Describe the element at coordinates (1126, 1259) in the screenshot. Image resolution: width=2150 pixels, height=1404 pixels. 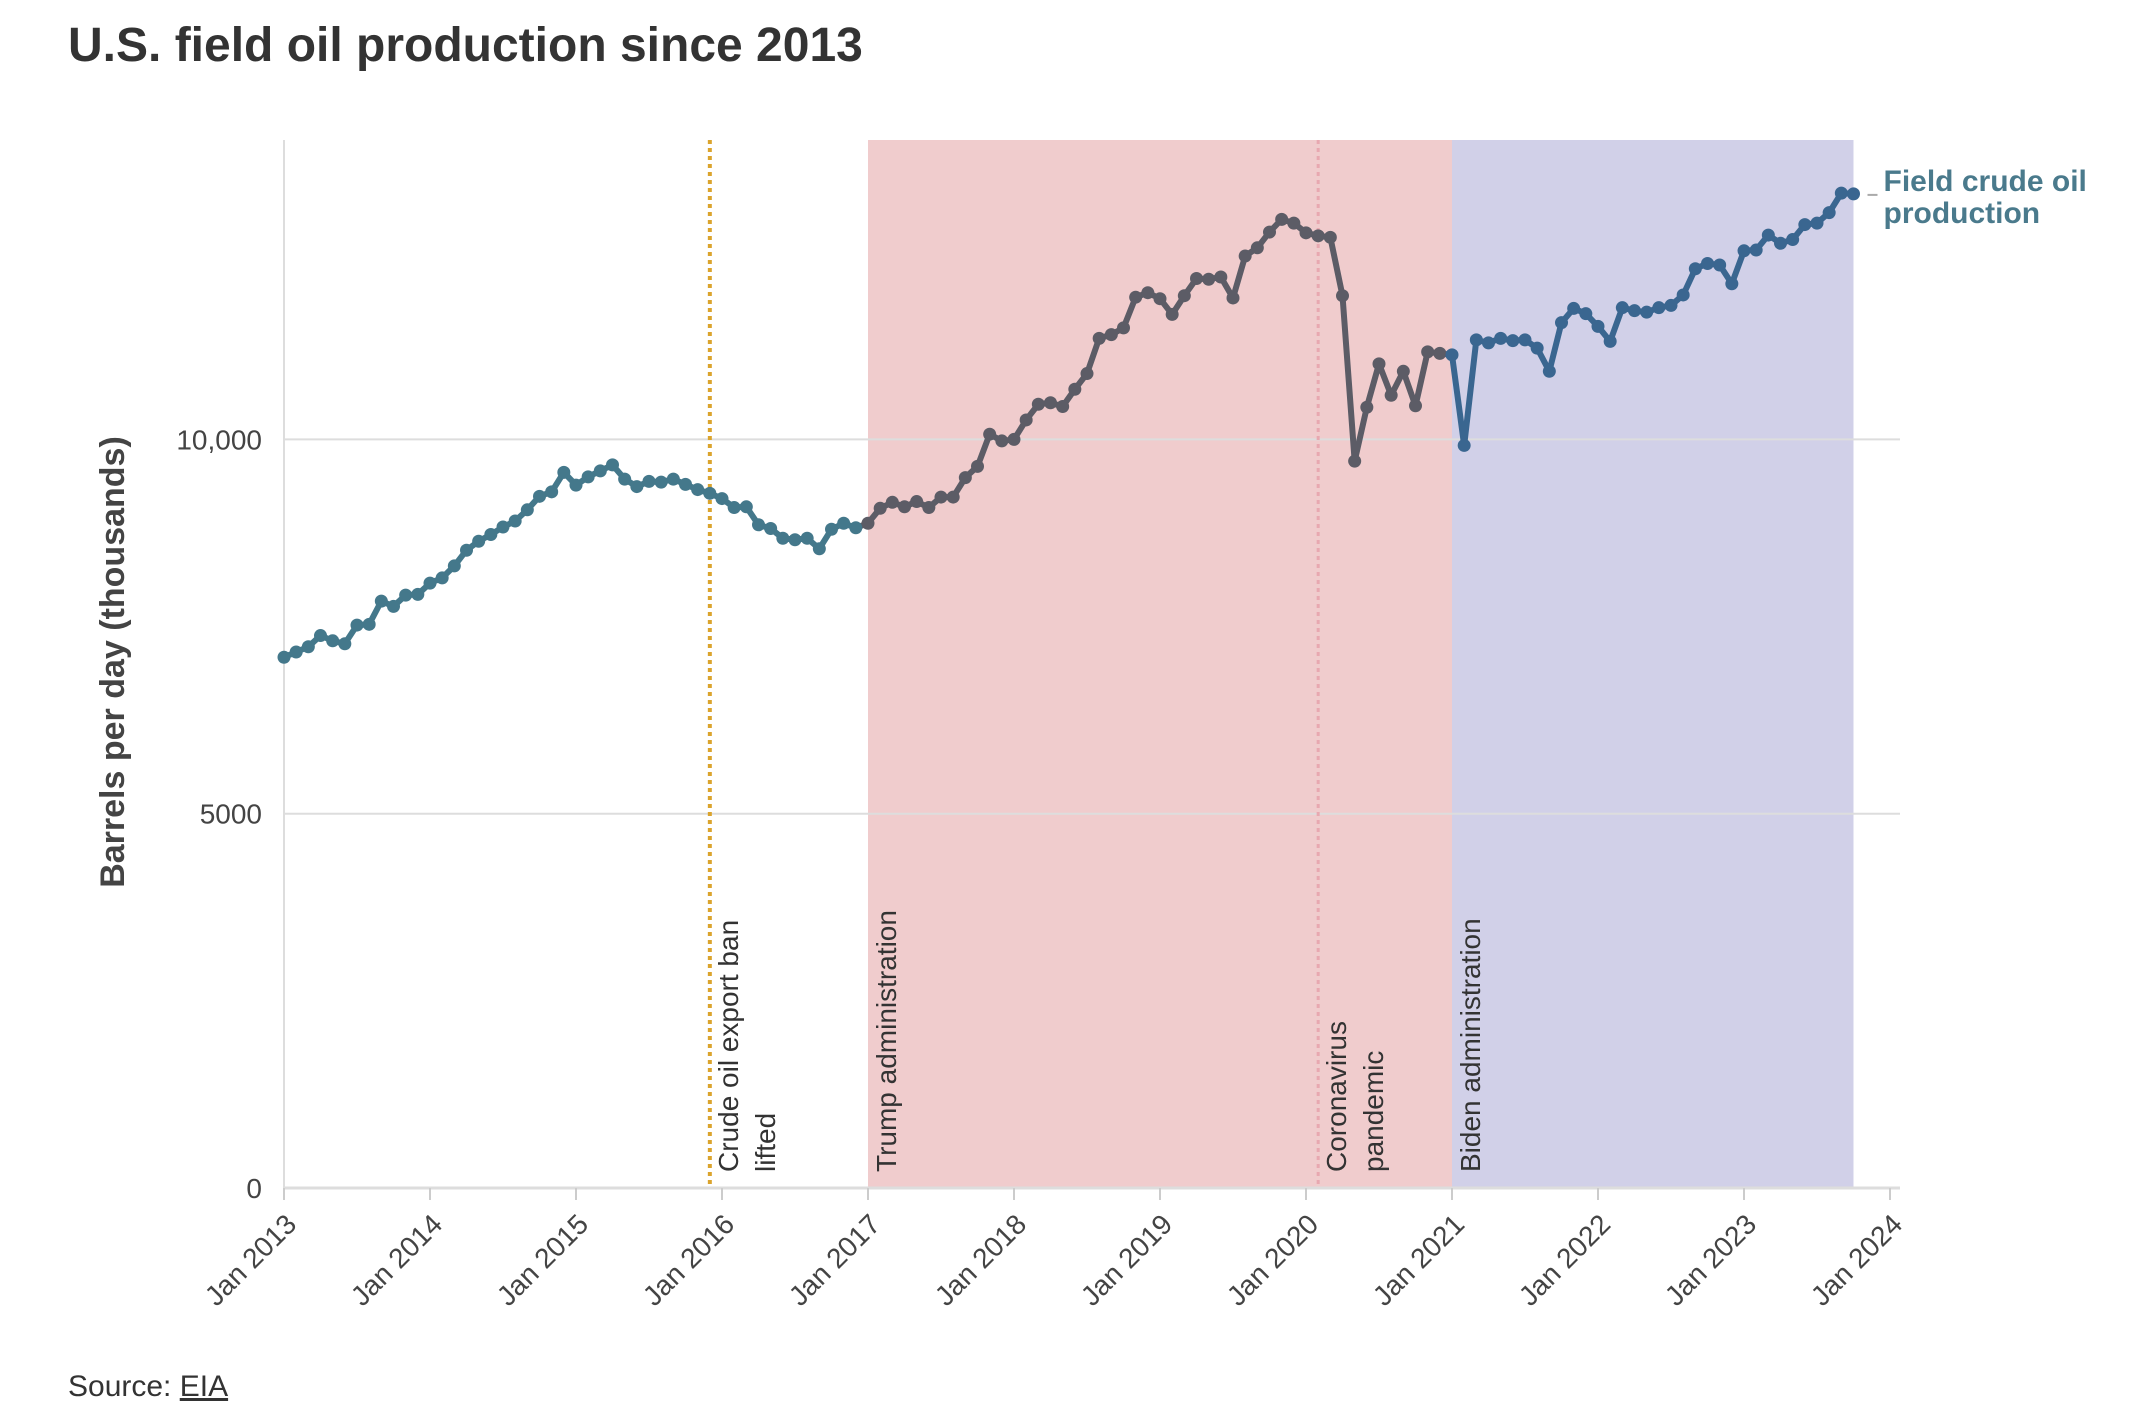
I see `x-tick-label: Jan 2019` at that location.